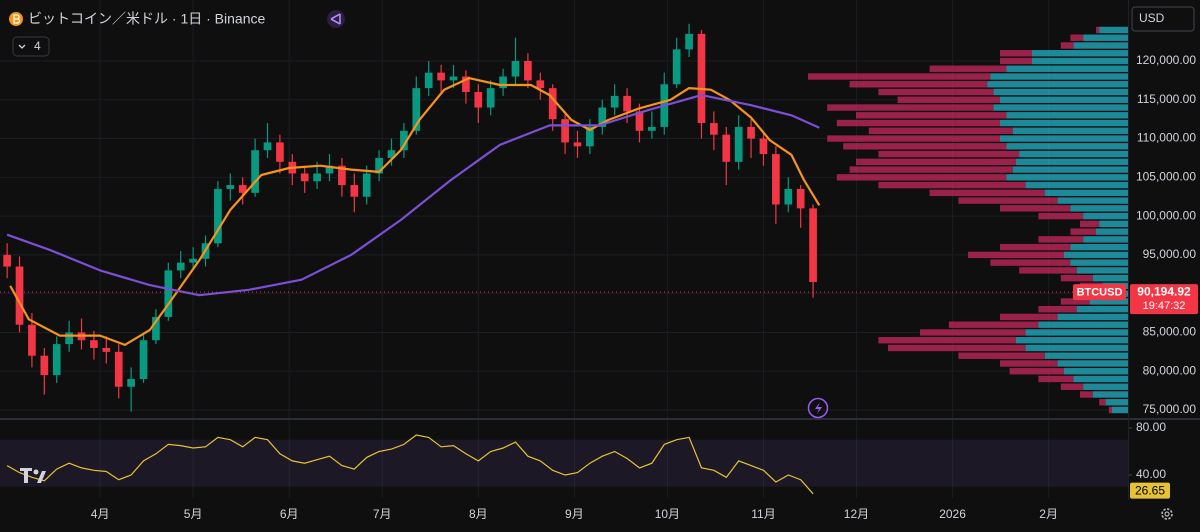 This screenshot has width=1200, height=532. What do you see at coordinates (100, 514) in the screenshot?
I see `x-tick-label: 4月` at bounding box center [100, 514].